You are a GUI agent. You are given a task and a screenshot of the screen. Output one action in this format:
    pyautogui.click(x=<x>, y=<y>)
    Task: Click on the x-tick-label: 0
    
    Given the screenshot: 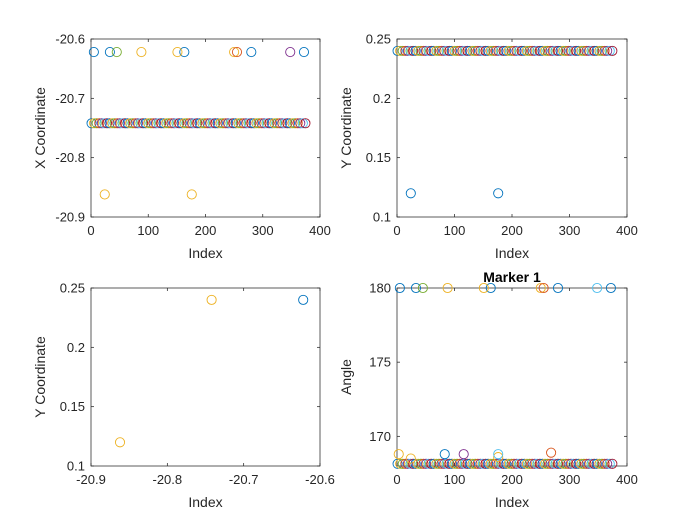 What is the action you would take?
    pyautogui.click(x=90, y=230)
    